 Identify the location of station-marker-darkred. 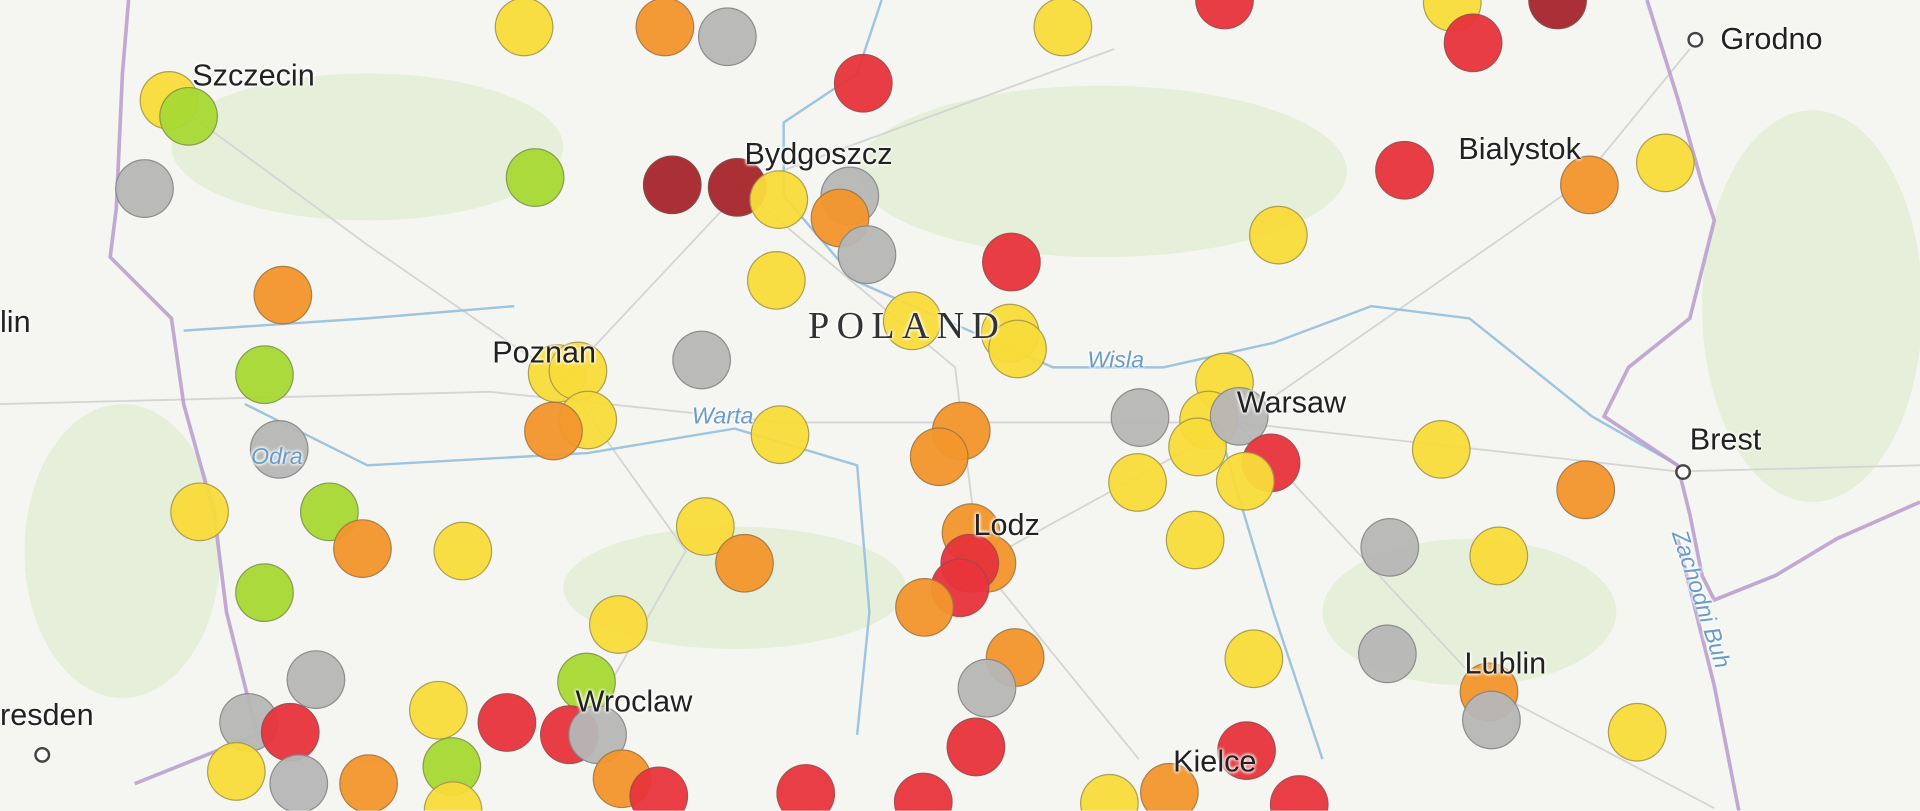
(672, 185).